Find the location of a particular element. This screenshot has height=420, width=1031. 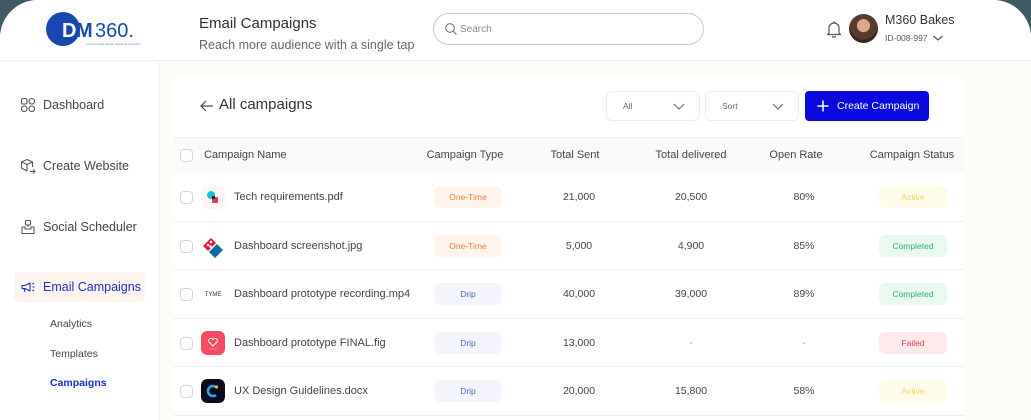

open-rate: - is located at coordinates (804, 342).